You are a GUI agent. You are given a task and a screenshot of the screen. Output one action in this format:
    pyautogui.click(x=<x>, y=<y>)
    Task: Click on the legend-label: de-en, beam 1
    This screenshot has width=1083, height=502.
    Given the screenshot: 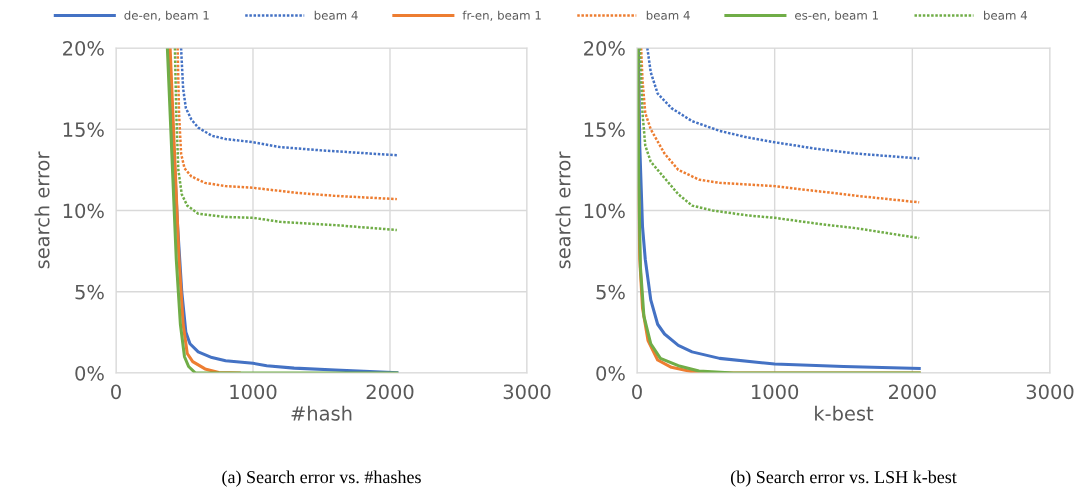 What is the action you would take?
    pyautogui.click(x=166, y=15)
    